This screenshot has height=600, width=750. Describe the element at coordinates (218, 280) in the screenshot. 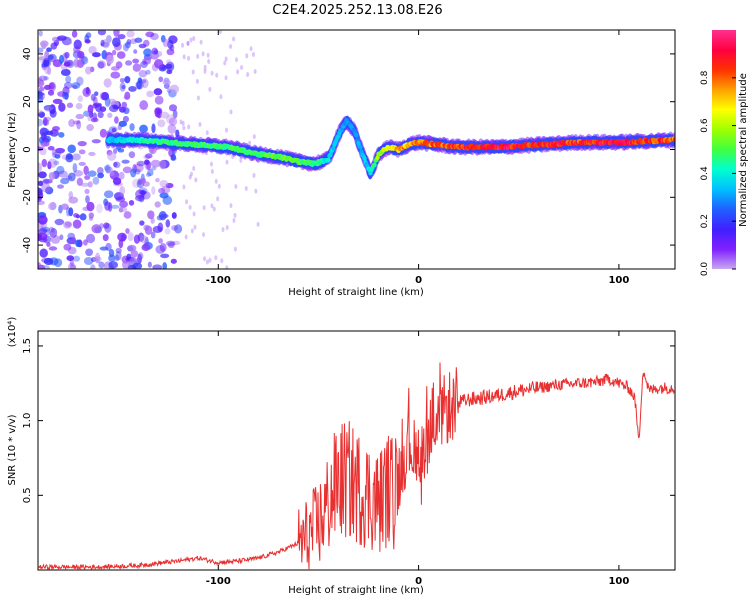

I see `x-tick-label: -100` at that location.